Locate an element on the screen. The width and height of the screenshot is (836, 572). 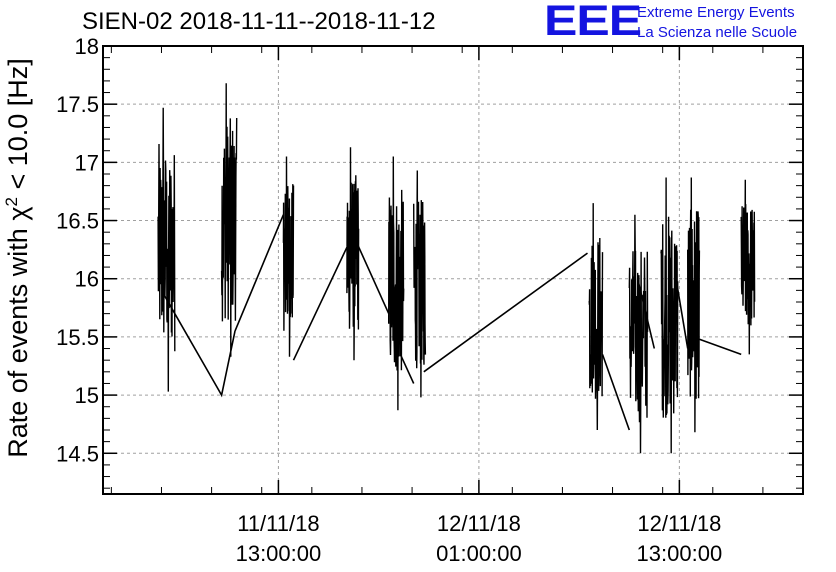
logo-caption-line2: La Scienza nelle Scuole is located at coordinates (717, 32).